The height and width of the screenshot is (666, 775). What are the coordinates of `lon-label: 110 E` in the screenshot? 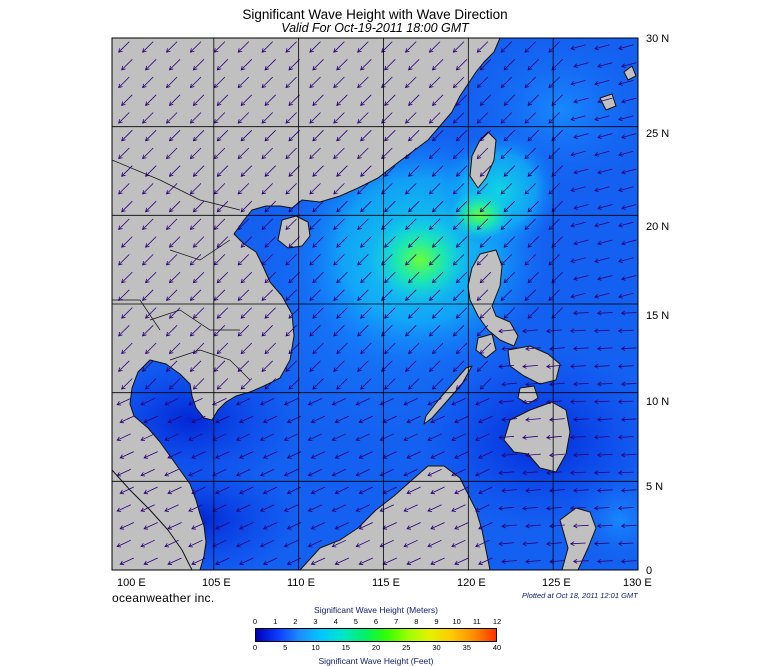 It's located at (301, 583).